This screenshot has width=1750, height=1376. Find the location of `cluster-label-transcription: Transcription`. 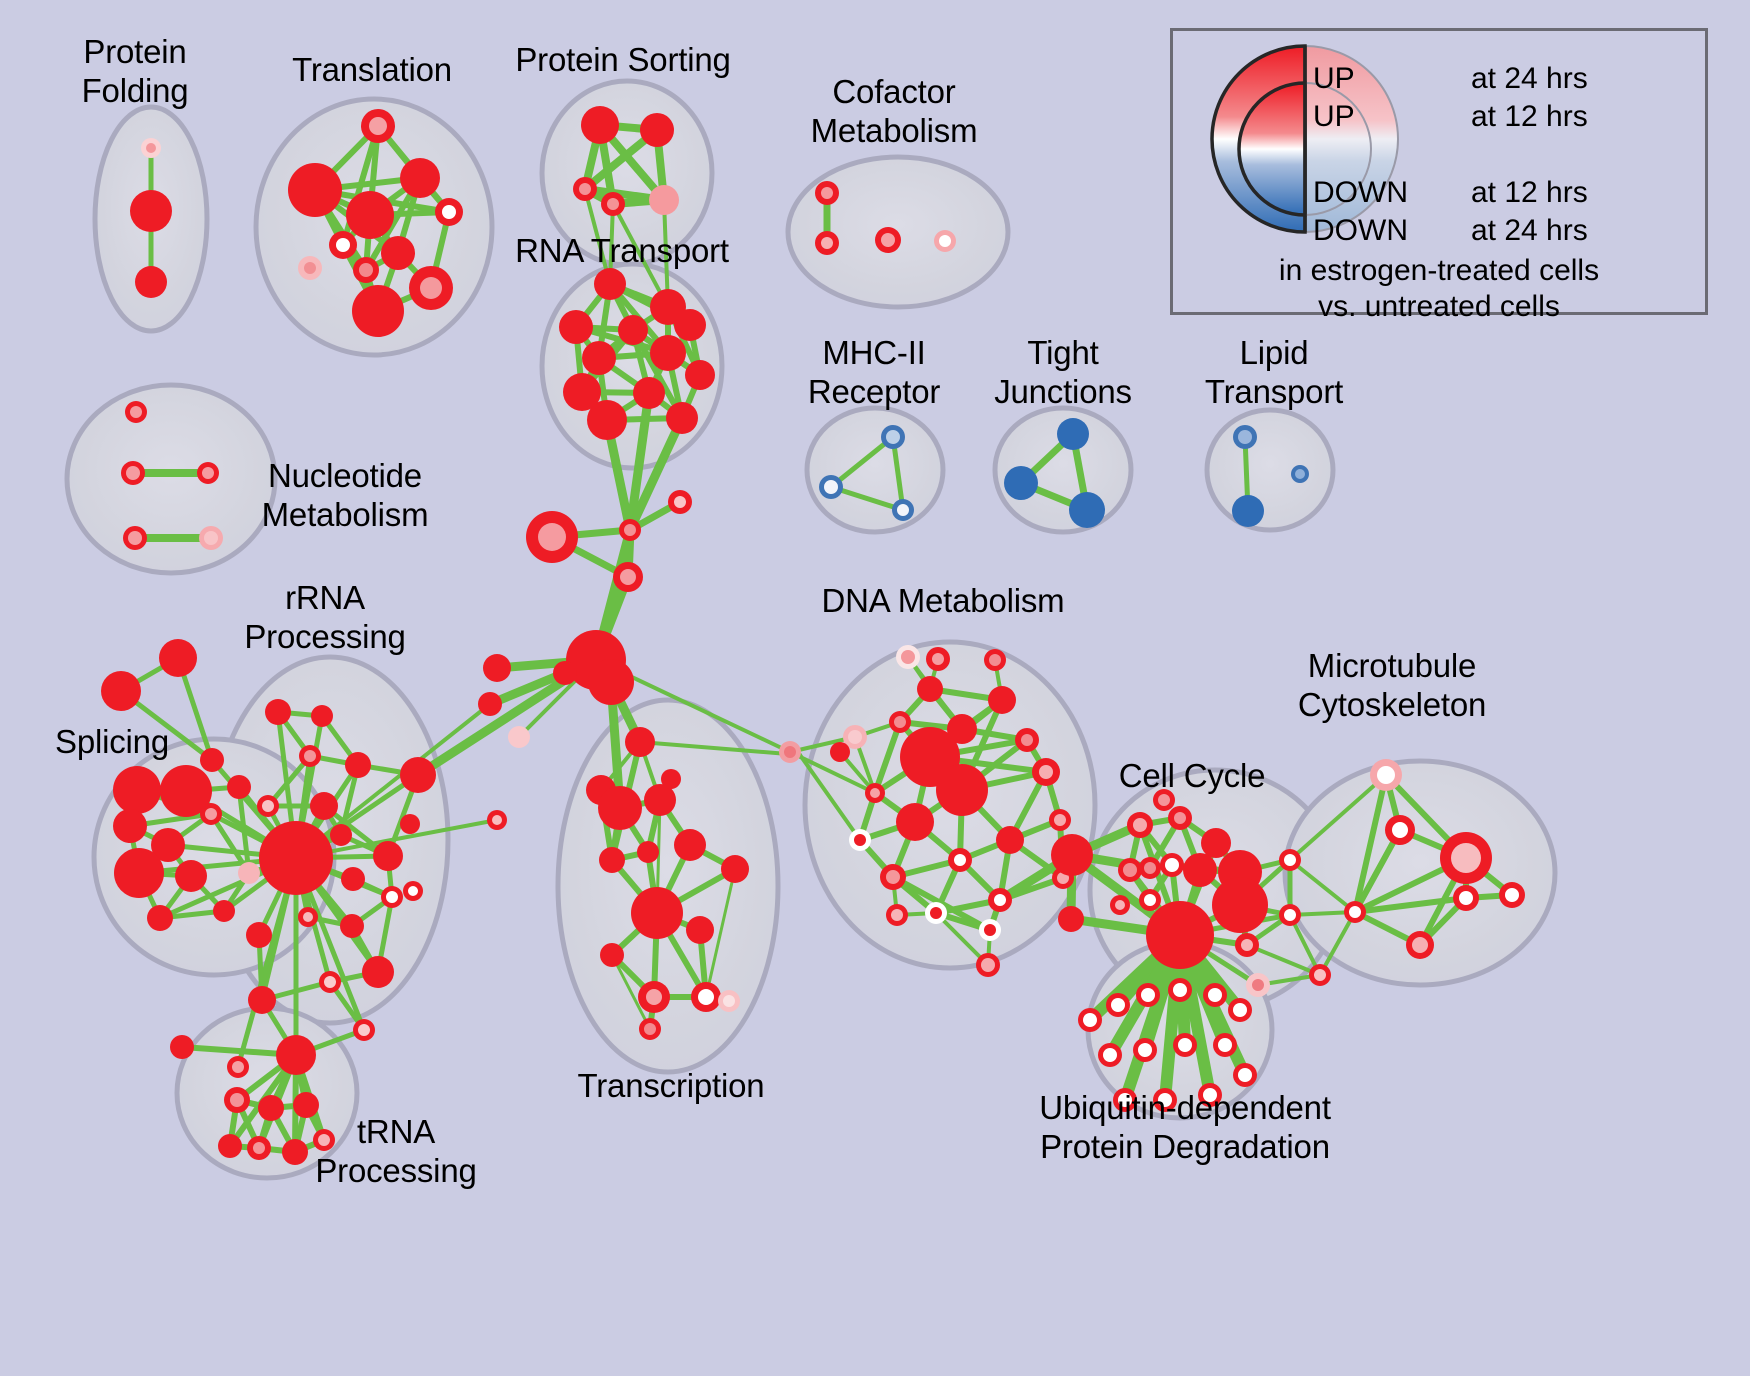

cluster-label-transcription: Transcription is located at coordinates (671, 1085).